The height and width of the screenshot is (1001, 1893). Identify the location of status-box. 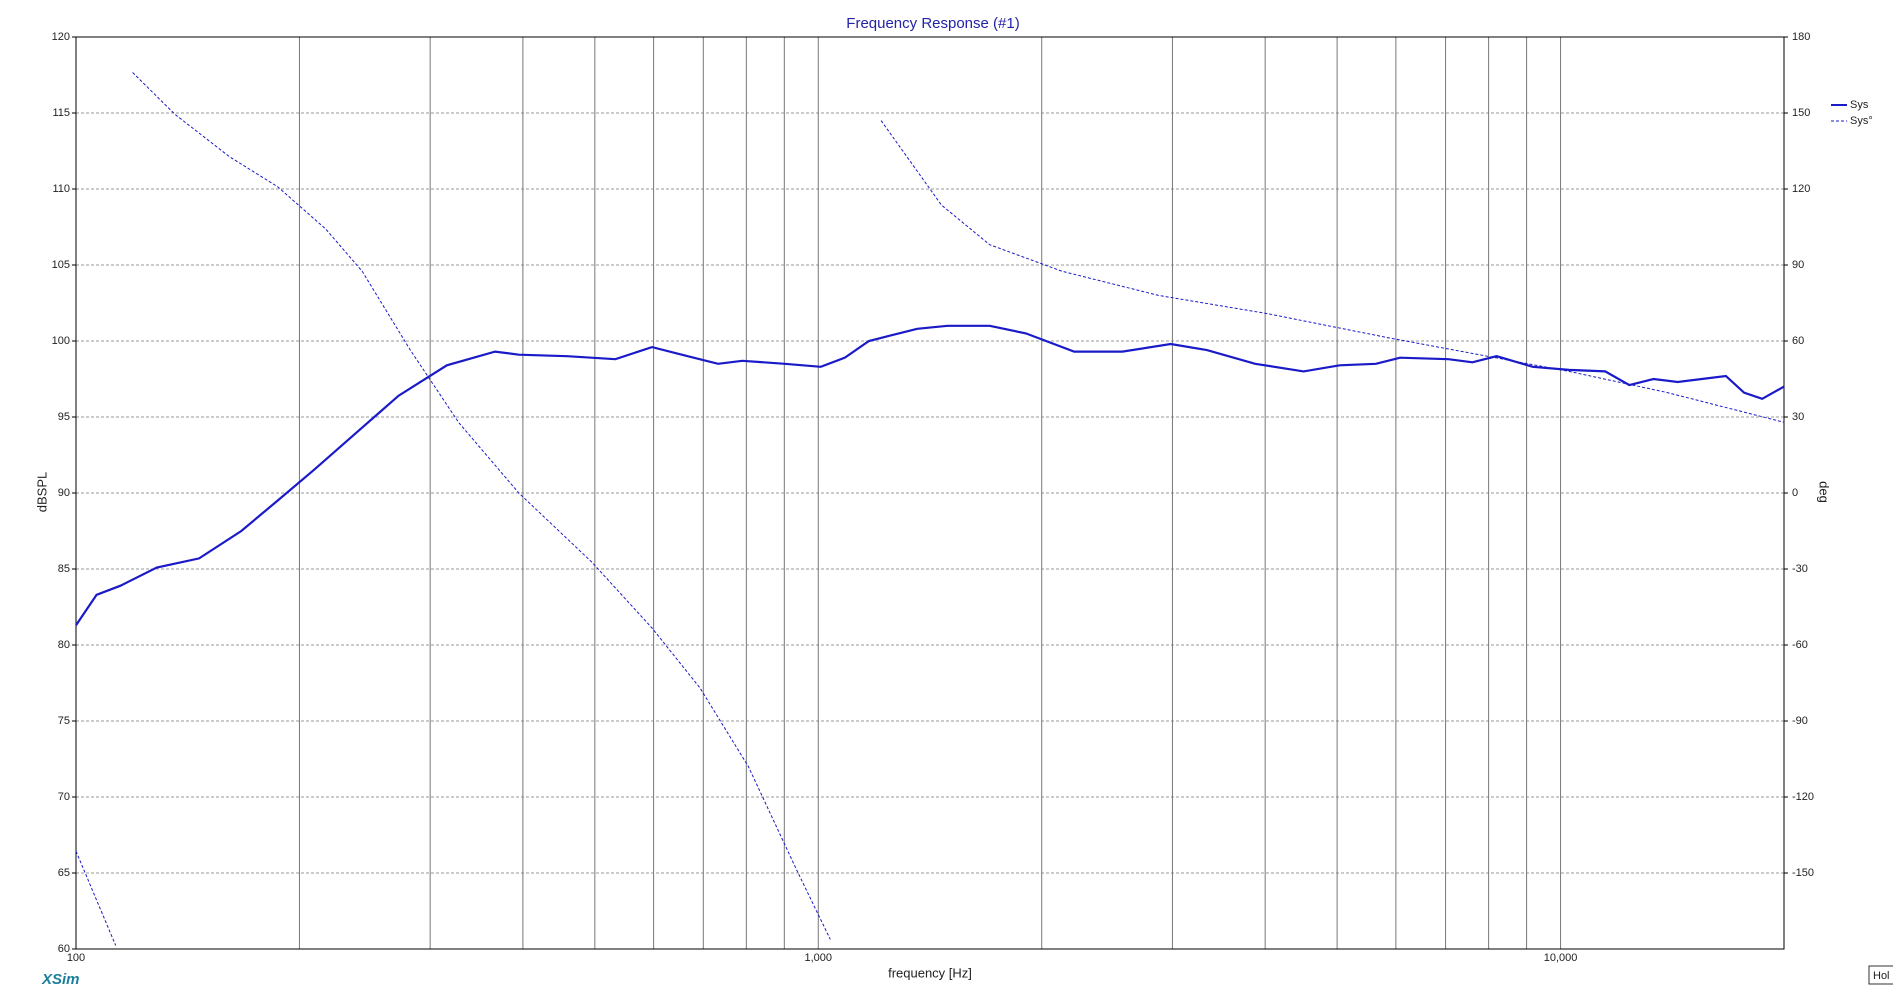
(1880, 975).